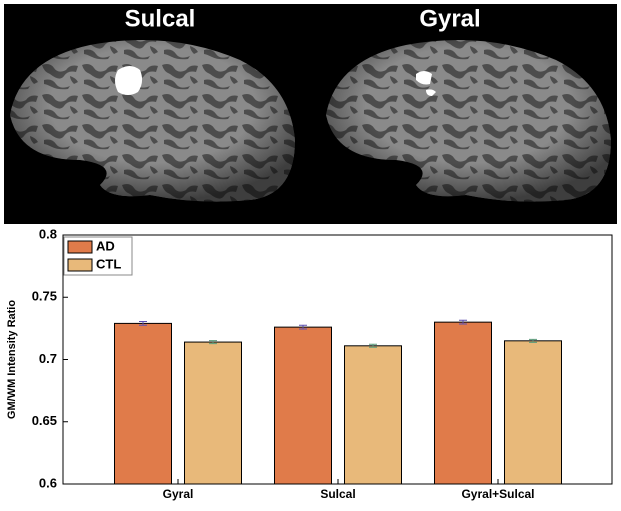  I want to click on x-tick-label: Gyral, so click(178, 494).